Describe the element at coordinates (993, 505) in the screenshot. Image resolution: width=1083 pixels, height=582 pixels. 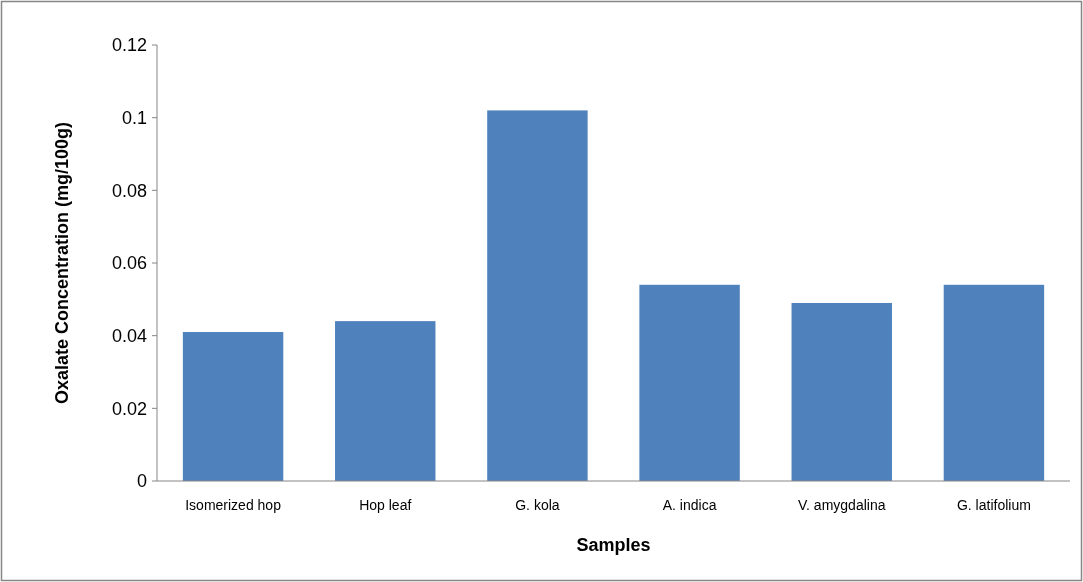
I see `x-tick-label: G. latifolium` at that location.